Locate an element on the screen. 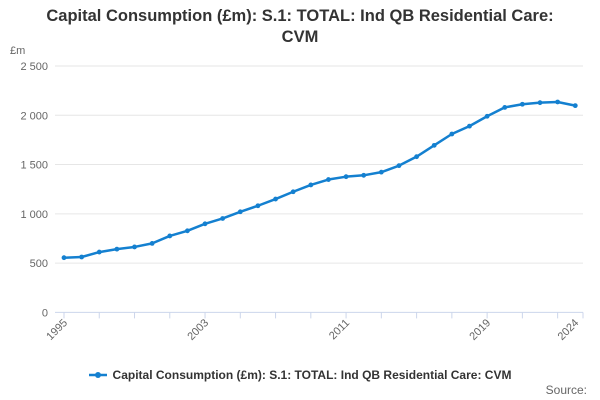  source-label: Source: is located at coordinates (566, 390).